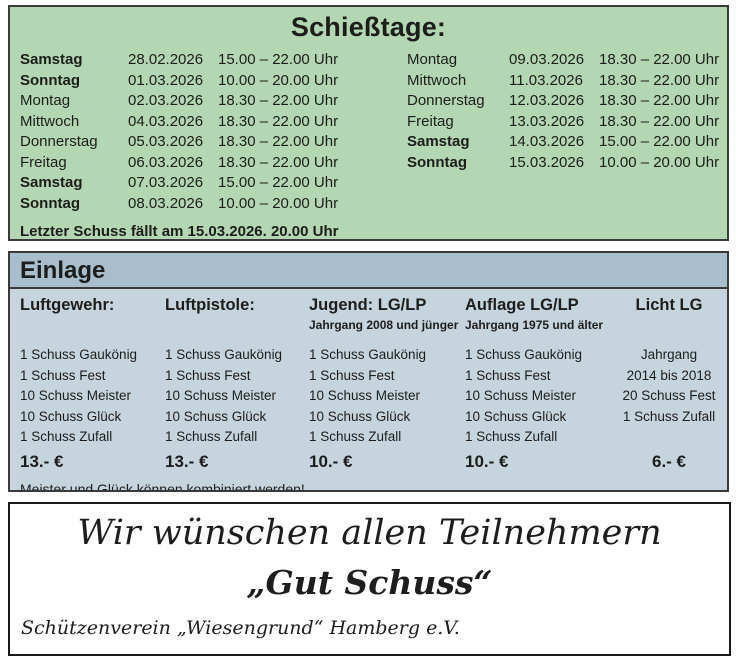 This screenshot has width=736, height=661. Describe the element at coordinates (166, 121) in the screenshot. I see `schedule-date: 04.03.2026` at that location.